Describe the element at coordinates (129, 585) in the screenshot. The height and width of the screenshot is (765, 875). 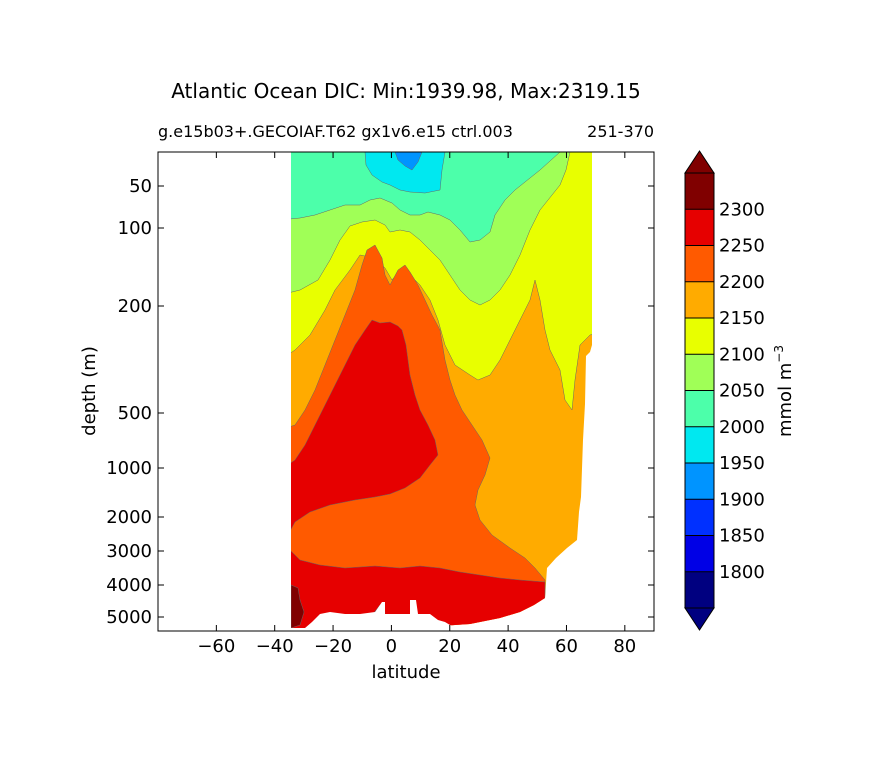
I see `y-tick-label: 4000` at that location.